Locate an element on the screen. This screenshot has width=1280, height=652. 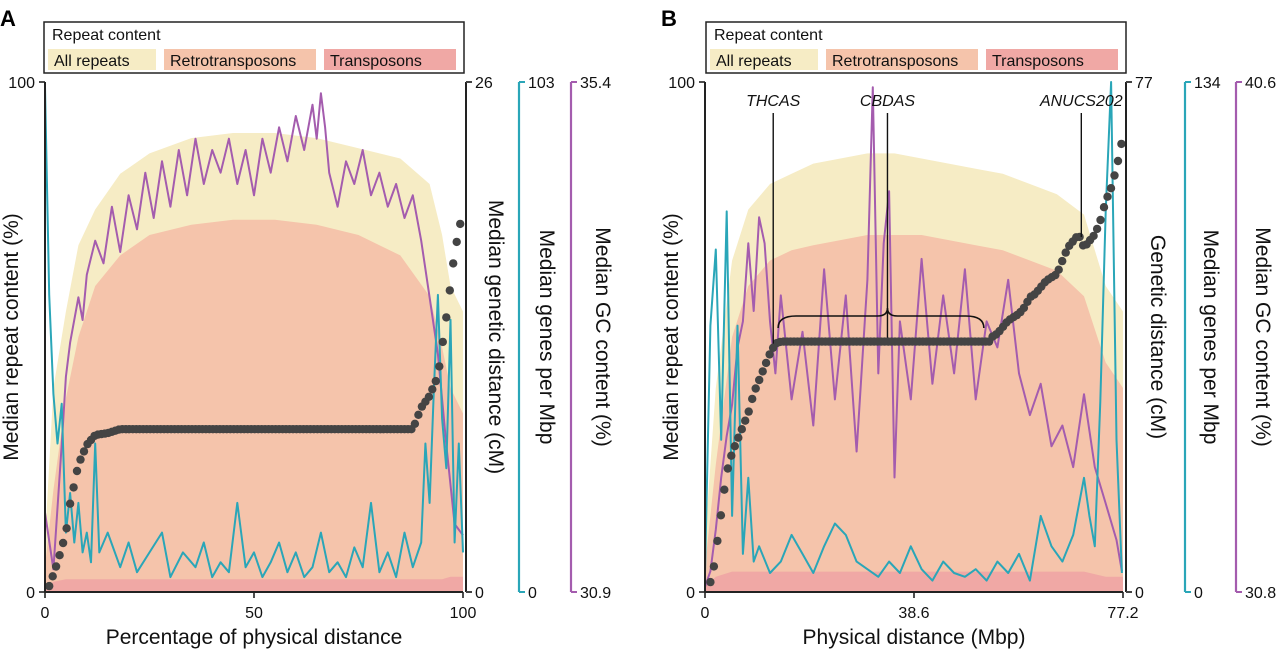
panel-letter: A is located at coordinates (8, 18).